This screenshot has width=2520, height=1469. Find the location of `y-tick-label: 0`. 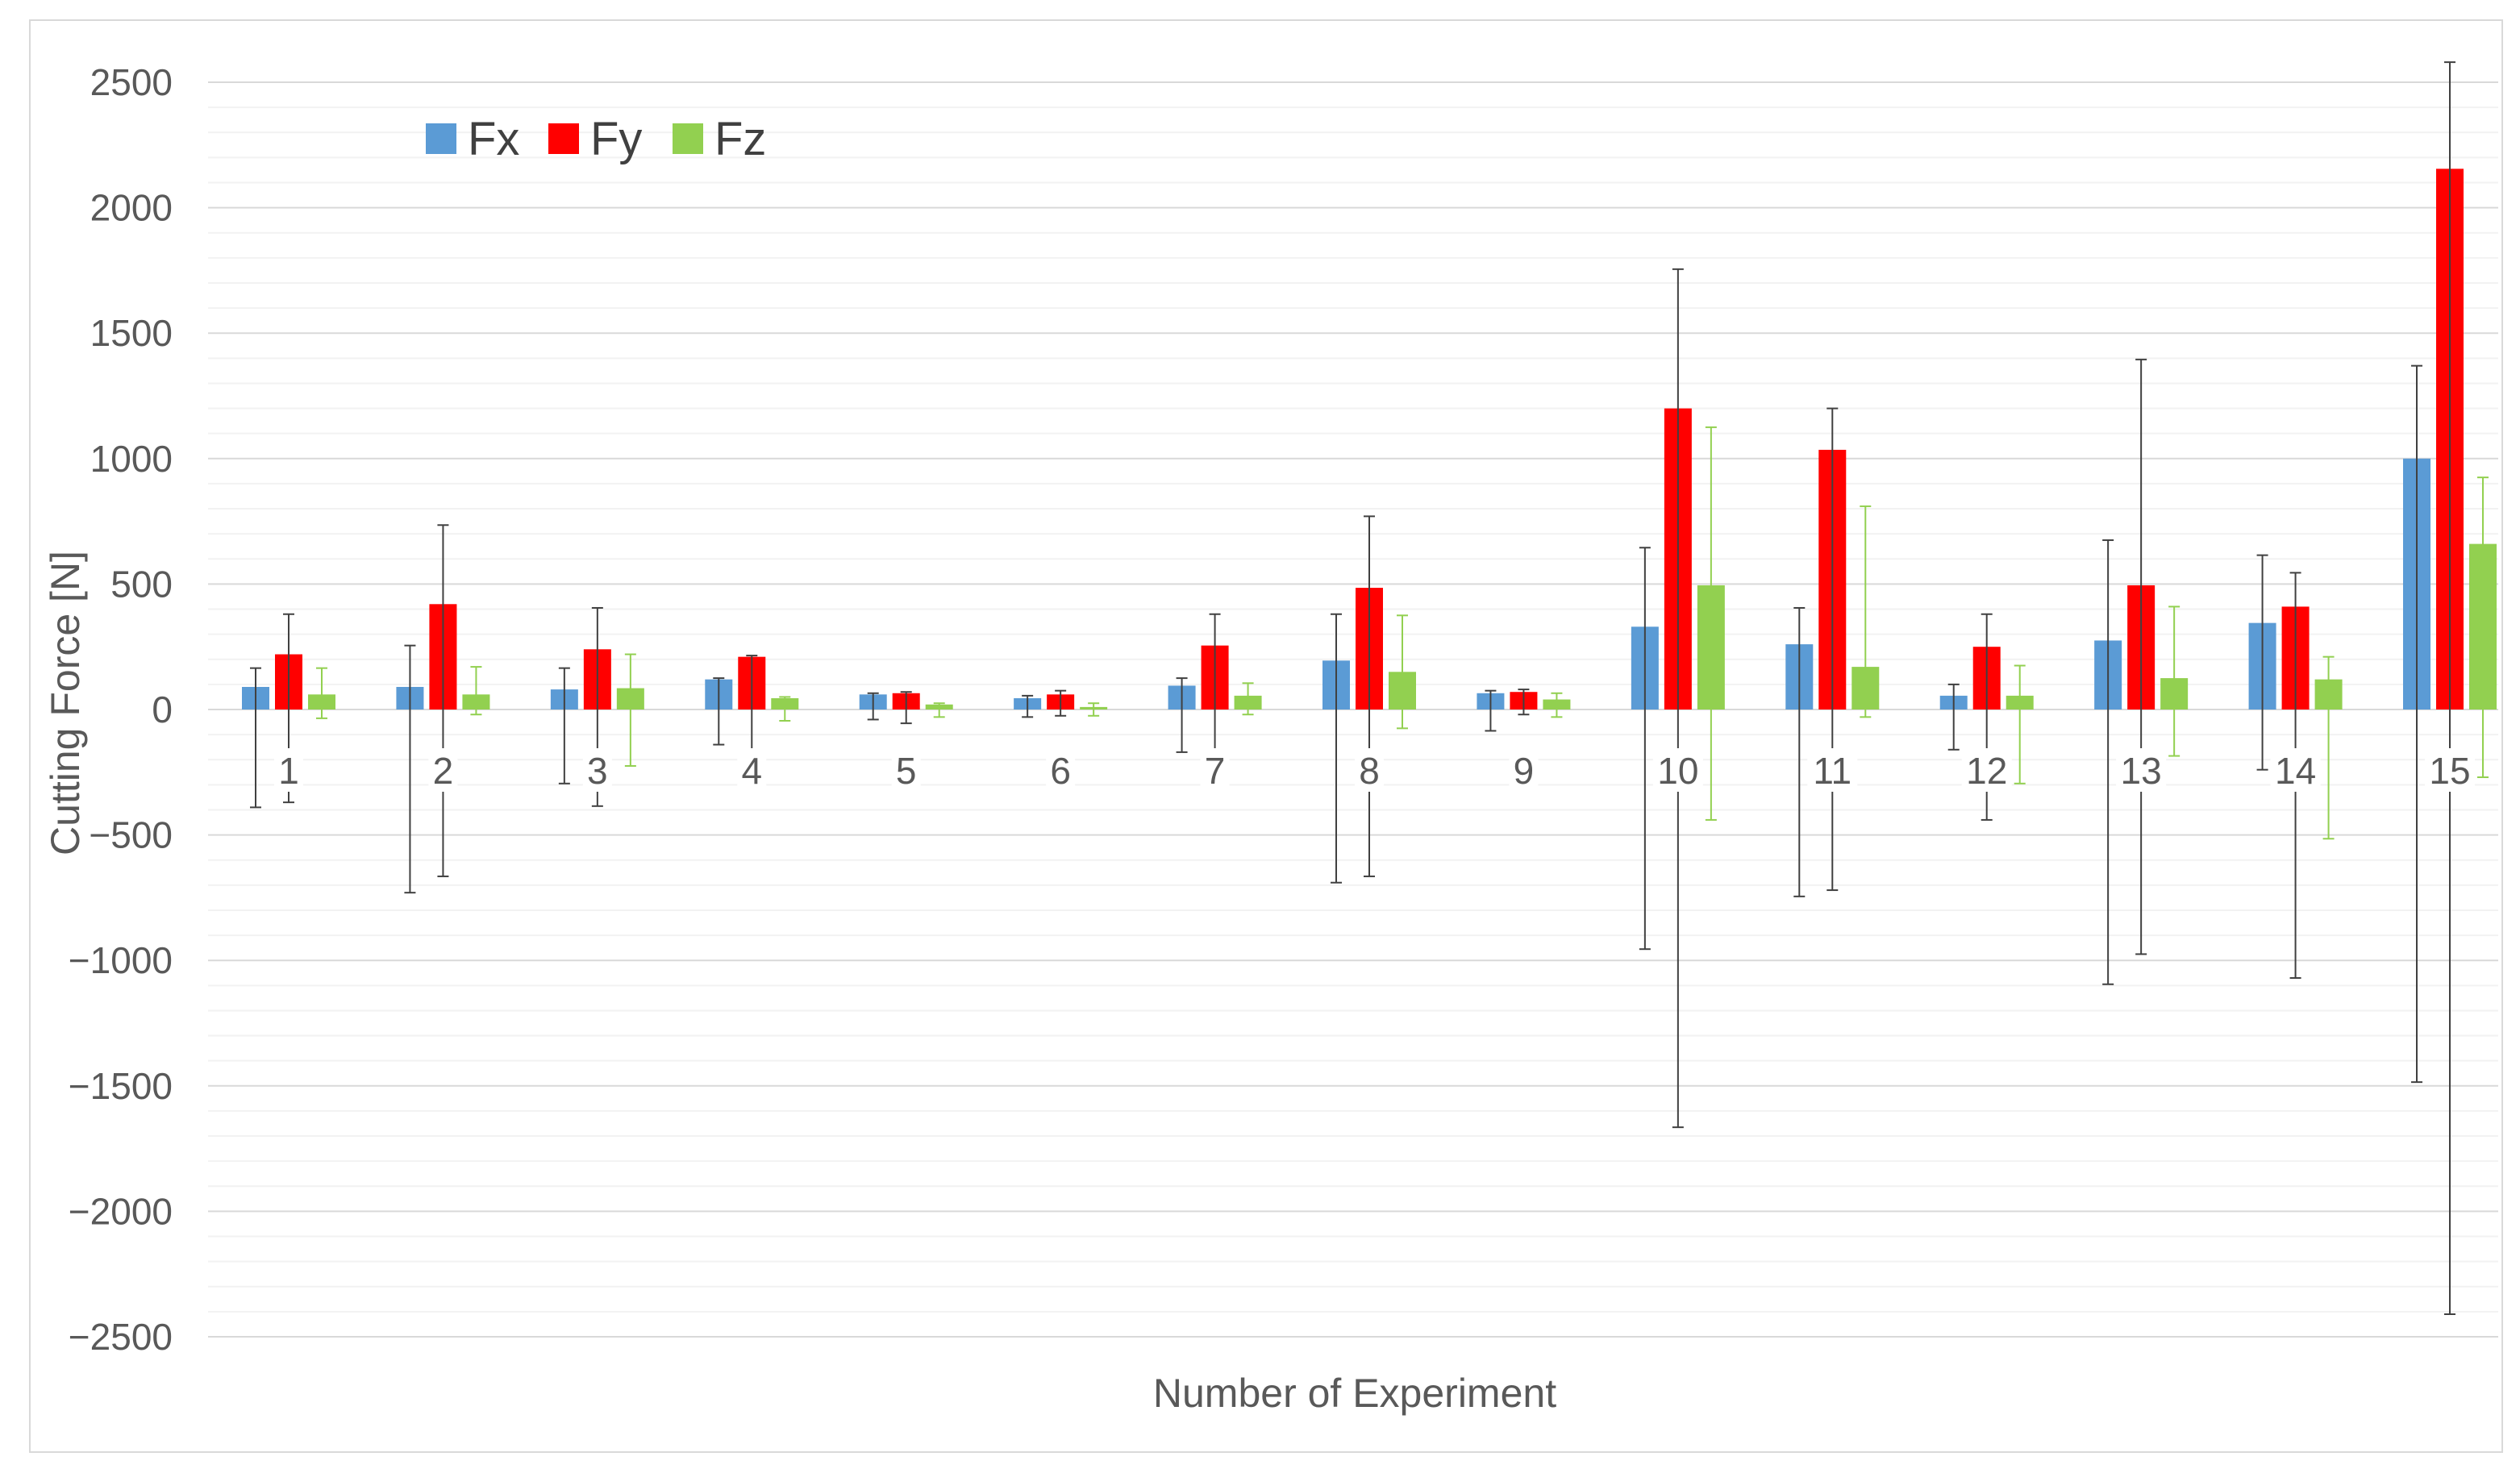

y-tick-label: 0 is located at coordinates (162, 709).